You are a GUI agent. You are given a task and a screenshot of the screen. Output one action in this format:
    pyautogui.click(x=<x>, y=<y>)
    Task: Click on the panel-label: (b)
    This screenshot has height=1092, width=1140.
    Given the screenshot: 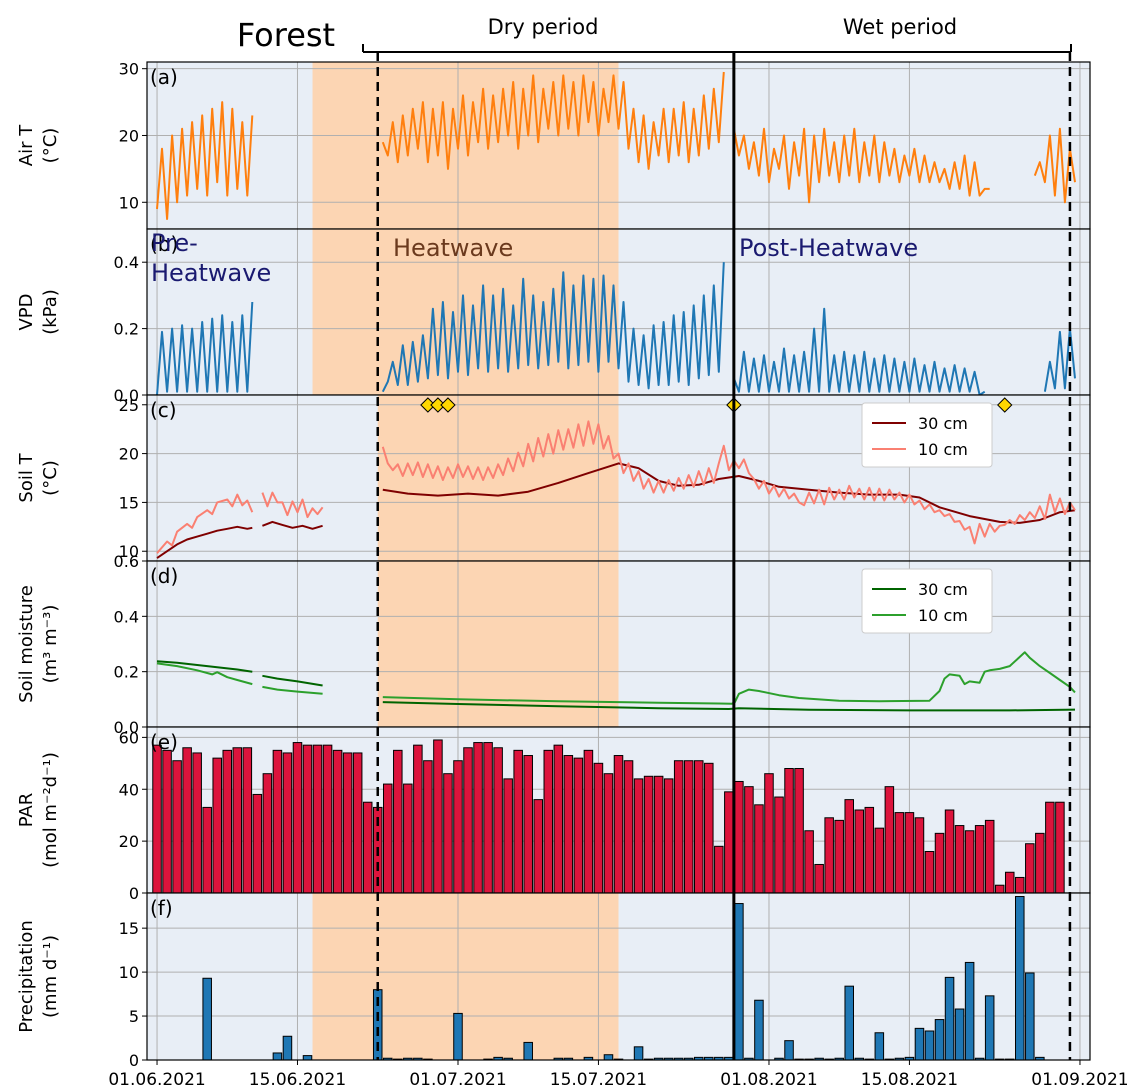 What is the action you would take?
    pyautogui.click(x=164, y=244)
    